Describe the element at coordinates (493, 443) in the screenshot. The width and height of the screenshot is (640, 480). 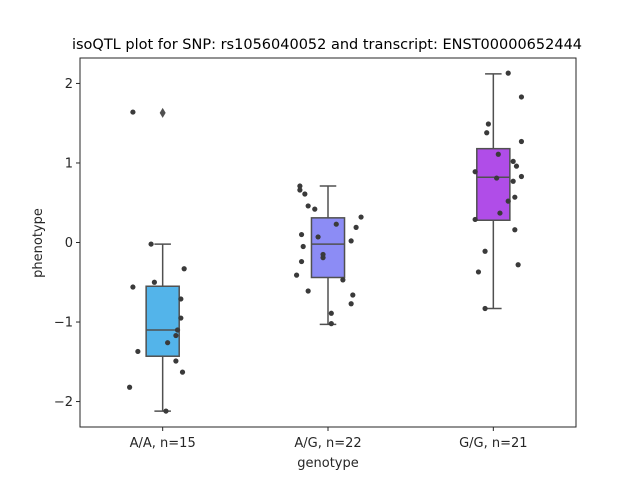
I see `x-tick-label: G/G, n=21` at that location.